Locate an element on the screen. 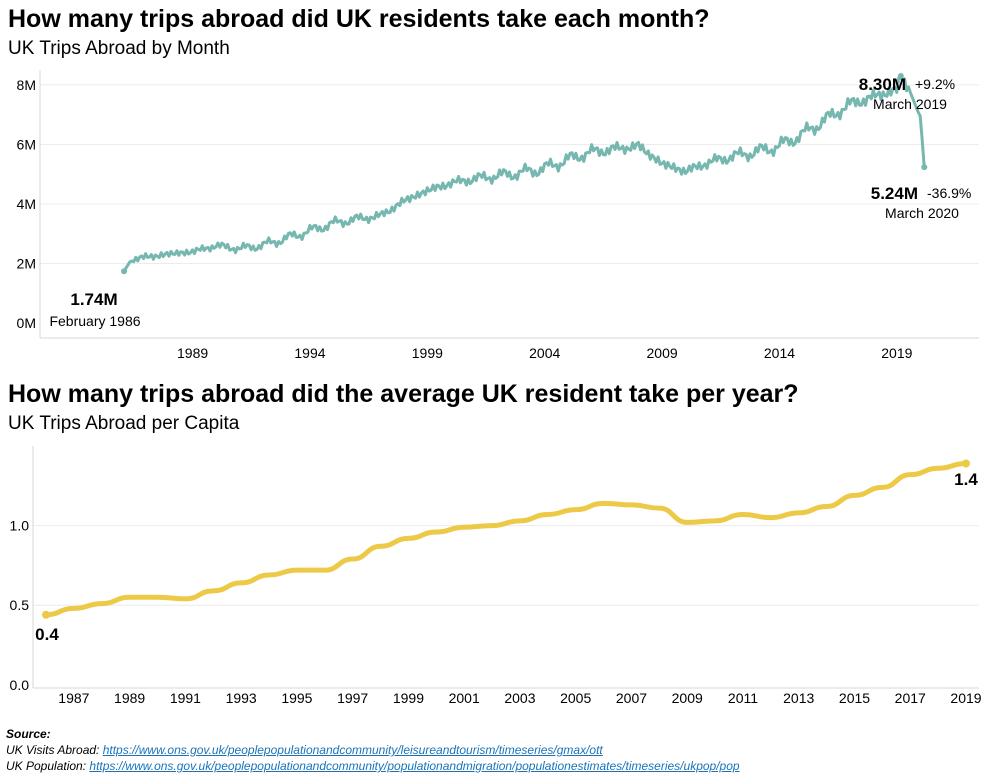 The width and height of the screenshot is (989, 780). chart2-x-tick: 1987 is located at coordinates (73, 698).